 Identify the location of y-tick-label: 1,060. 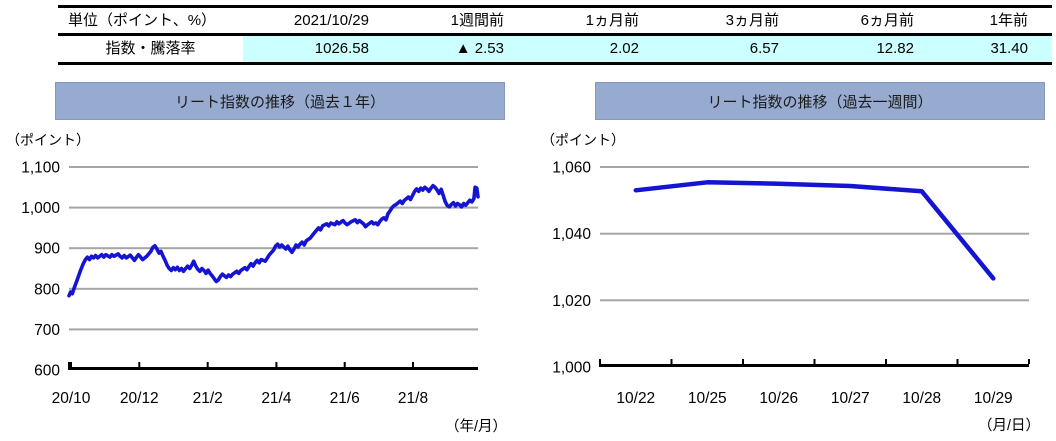
(571, 168).